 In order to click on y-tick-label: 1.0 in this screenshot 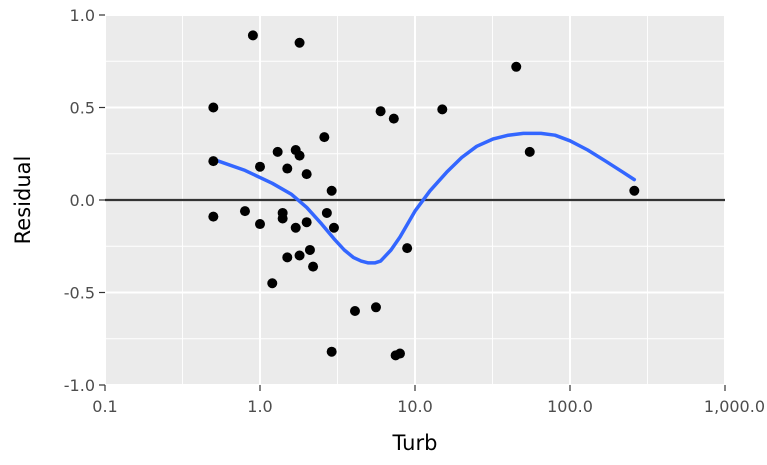, I will do `click(82, 15)`.